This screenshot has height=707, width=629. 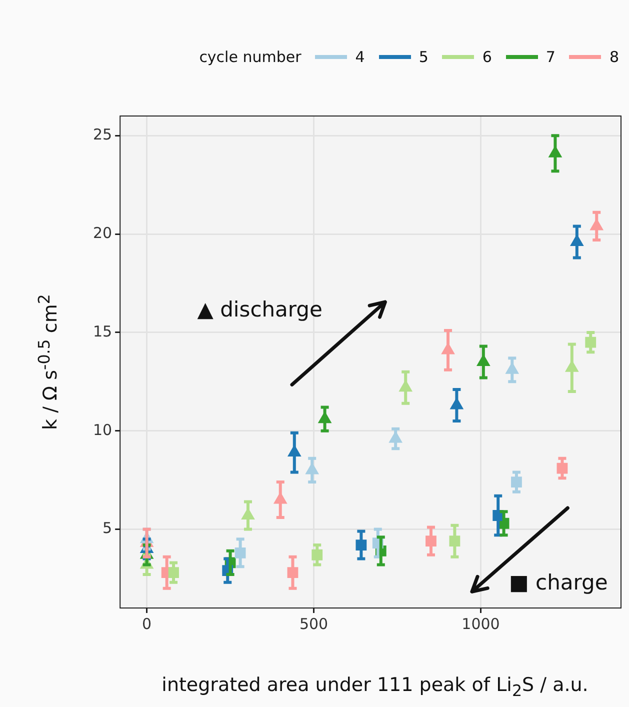 What do you see at coordinates (259, 309) in the screenshot?
I see `annotation: ▲ discharge` at bounding box center [259, 309].